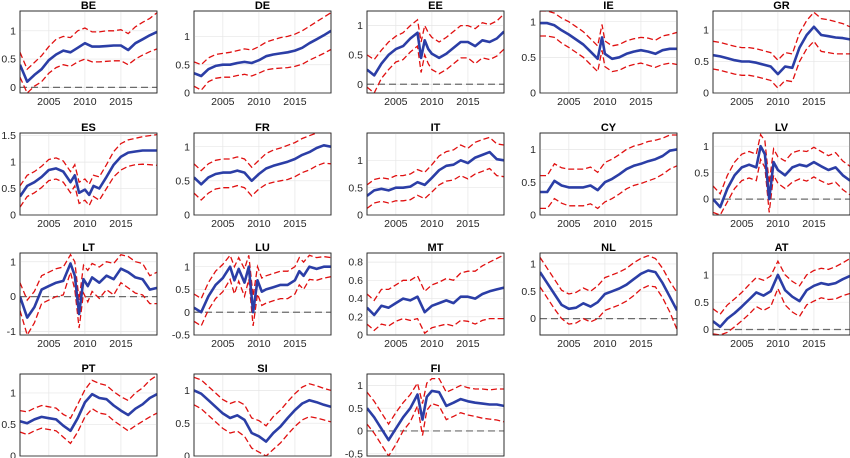 This screenshot has height=458, width=850. I want to click on y-tick-label: 0.4, so click(355, 299).